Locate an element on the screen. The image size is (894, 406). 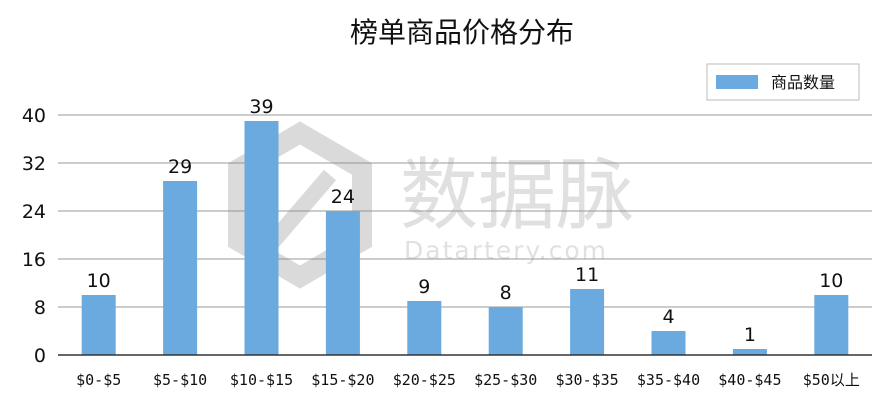
chart-title: 榜单商品价格分布 is located at coordinates (462, 32).